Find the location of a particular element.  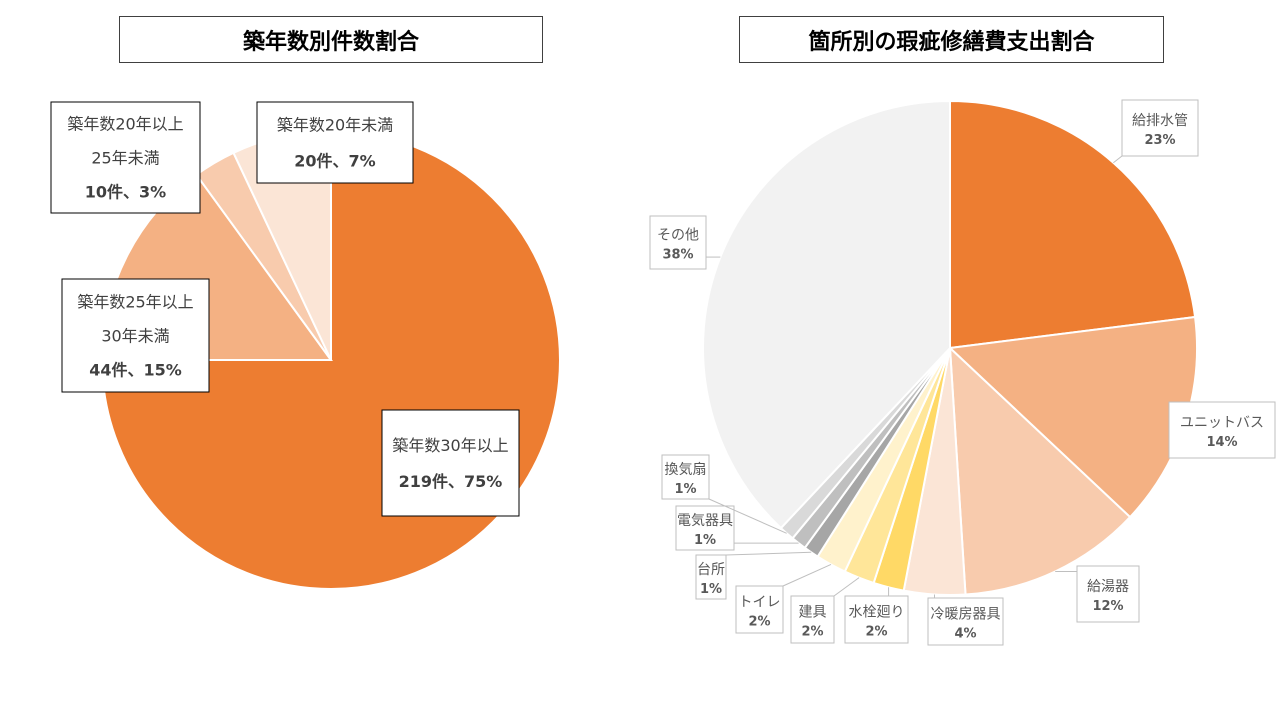

right-data-label-10: 38% is located at coordinates (677, 255).